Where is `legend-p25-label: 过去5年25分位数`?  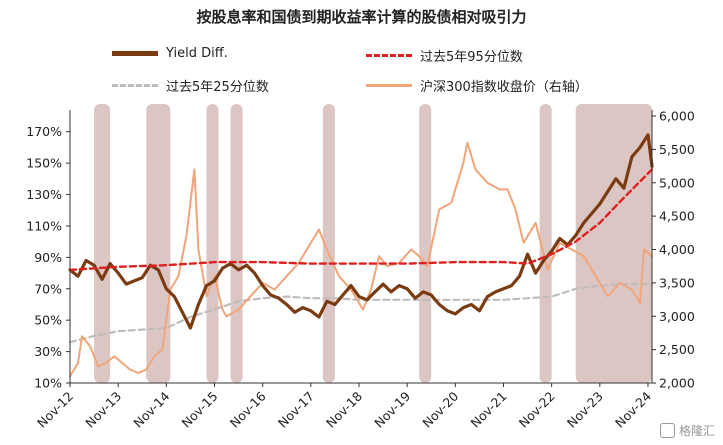
legend-p25-label: 过去5年25分位数 is located at coordinates (217, 87).